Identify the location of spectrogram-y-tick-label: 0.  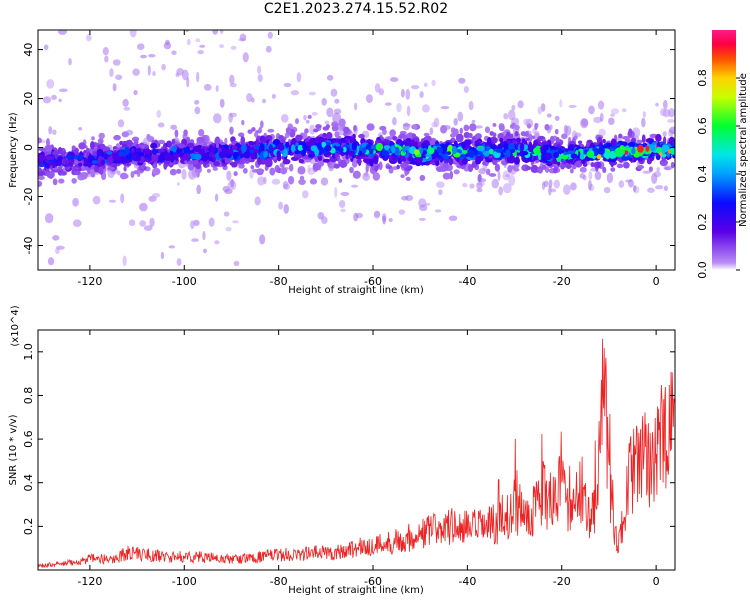
(28, 147).